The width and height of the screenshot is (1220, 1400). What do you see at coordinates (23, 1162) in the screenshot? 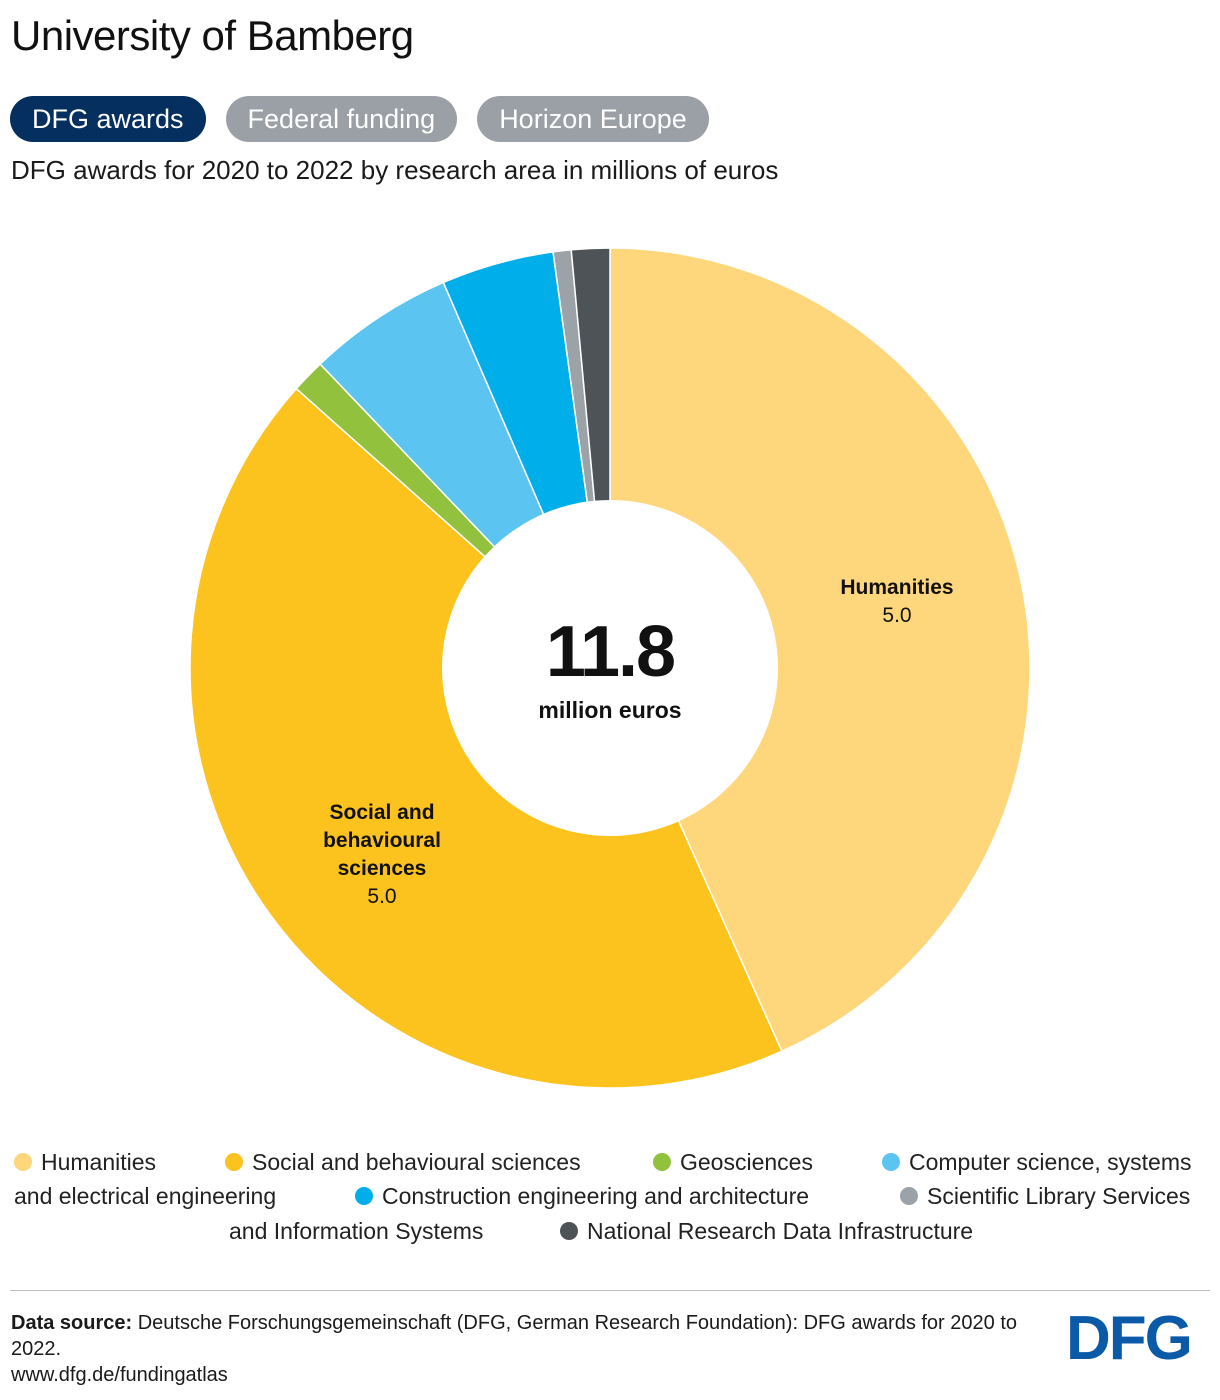
I see `legend-dot-humanities` at bounding box center [23, 1162].